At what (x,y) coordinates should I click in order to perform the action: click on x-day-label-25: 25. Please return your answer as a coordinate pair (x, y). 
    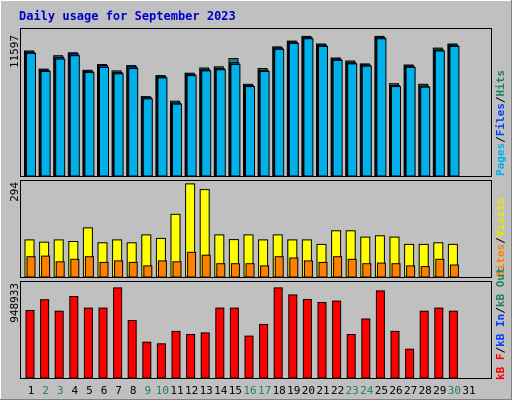
    Looking at the image, I should click on (381, 390).